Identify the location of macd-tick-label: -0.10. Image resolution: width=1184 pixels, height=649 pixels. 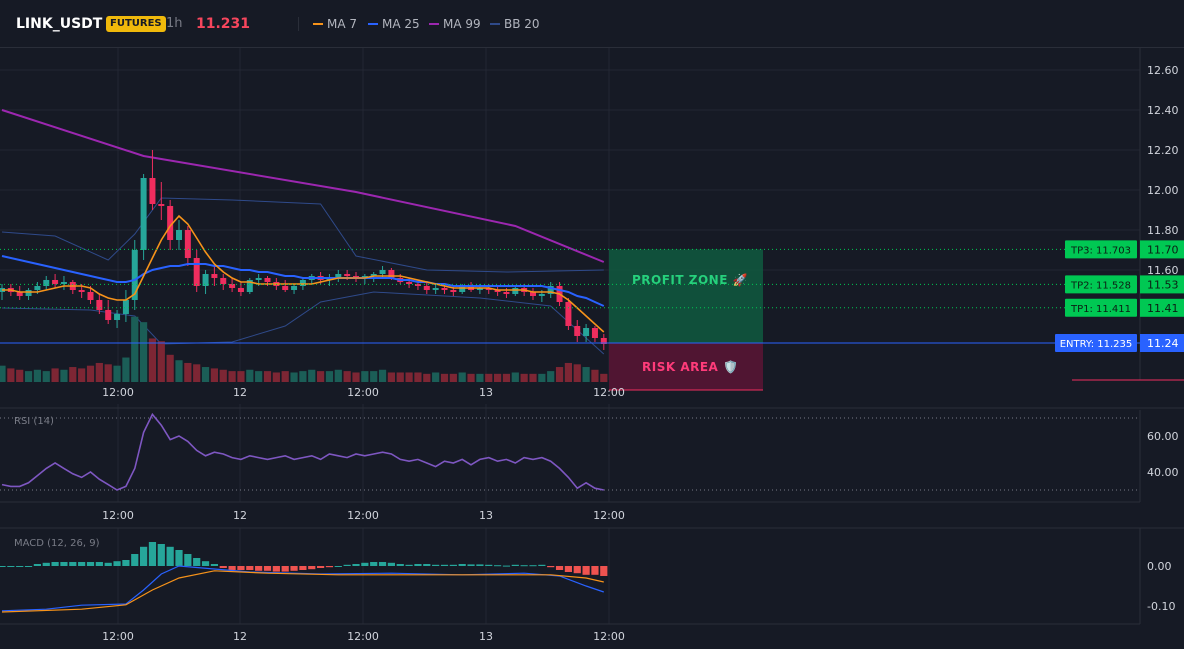
(1161, 606).